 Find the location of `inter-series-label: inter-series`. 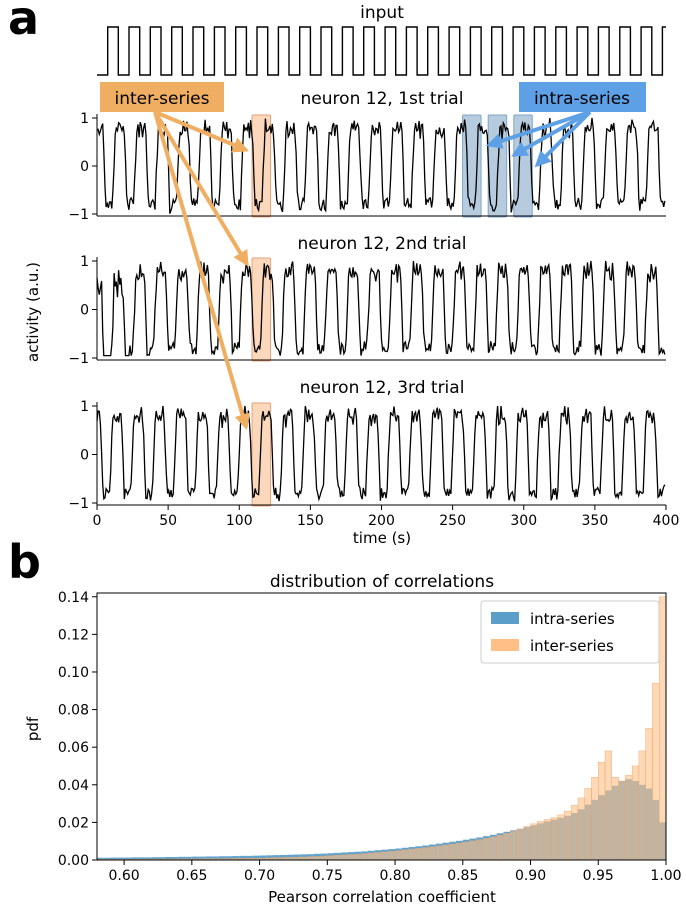

inter-series-label: inter-series is located at coordinates (161, 99).